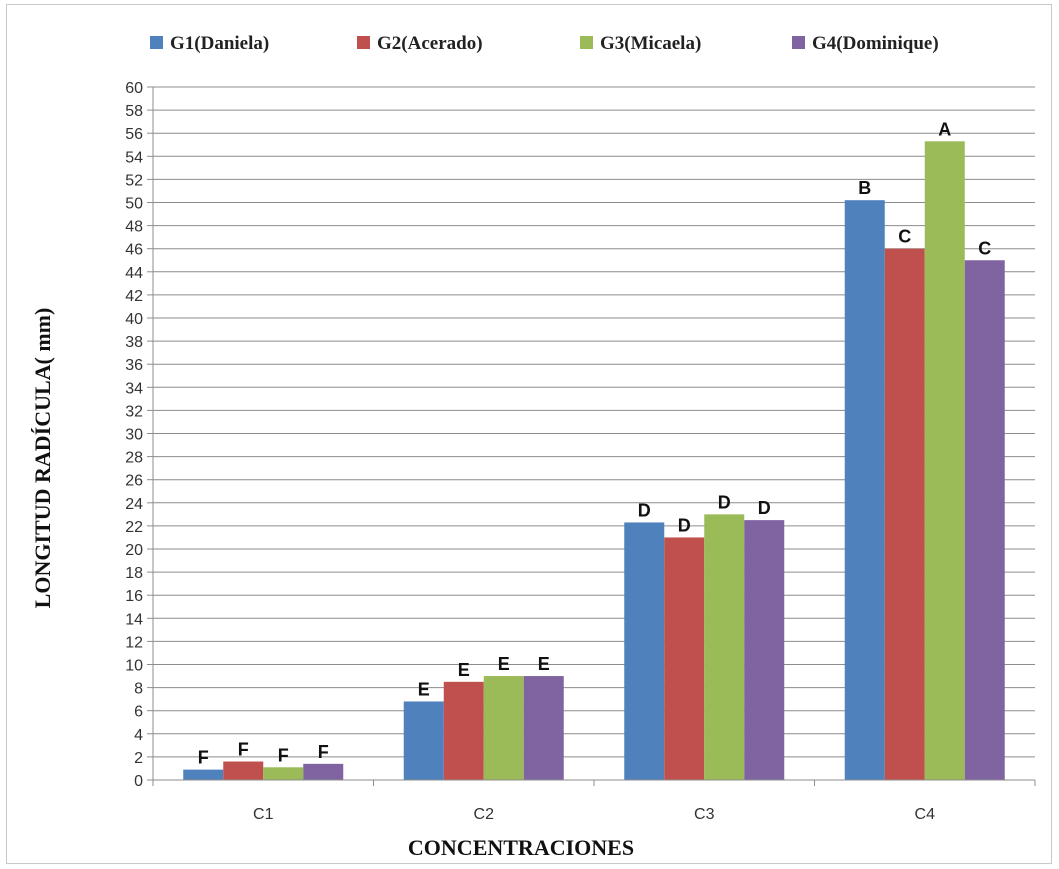 This screenshot has width=1059, height=869. Describe the element at coordinates (925, 814) in the screenshot. I see `x-tick-label: C4` at that location.